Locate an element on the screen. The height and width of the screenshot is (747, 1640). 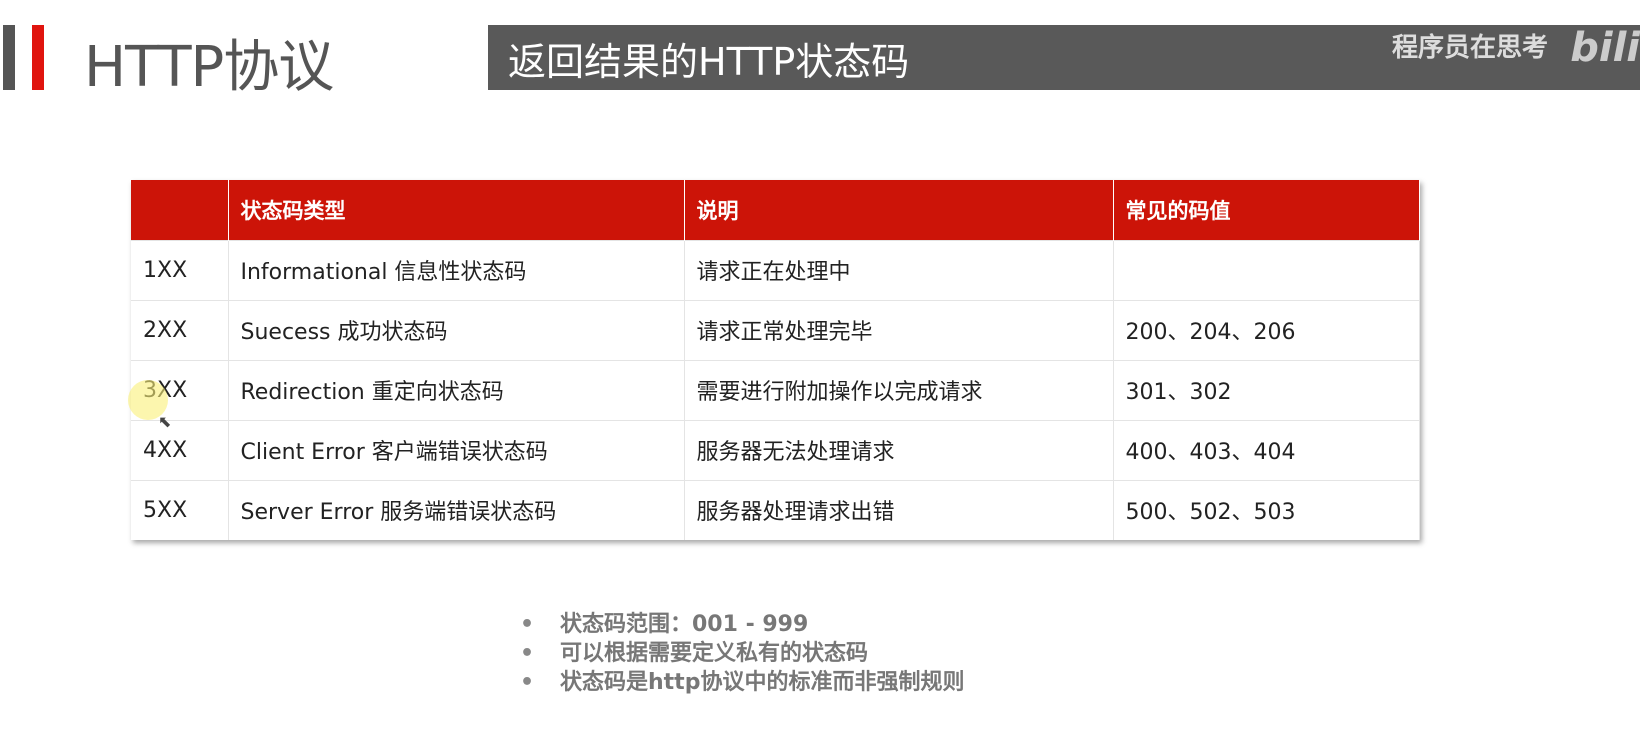
table-cell: 200、204、206 is located at coordinates (1266, 329).